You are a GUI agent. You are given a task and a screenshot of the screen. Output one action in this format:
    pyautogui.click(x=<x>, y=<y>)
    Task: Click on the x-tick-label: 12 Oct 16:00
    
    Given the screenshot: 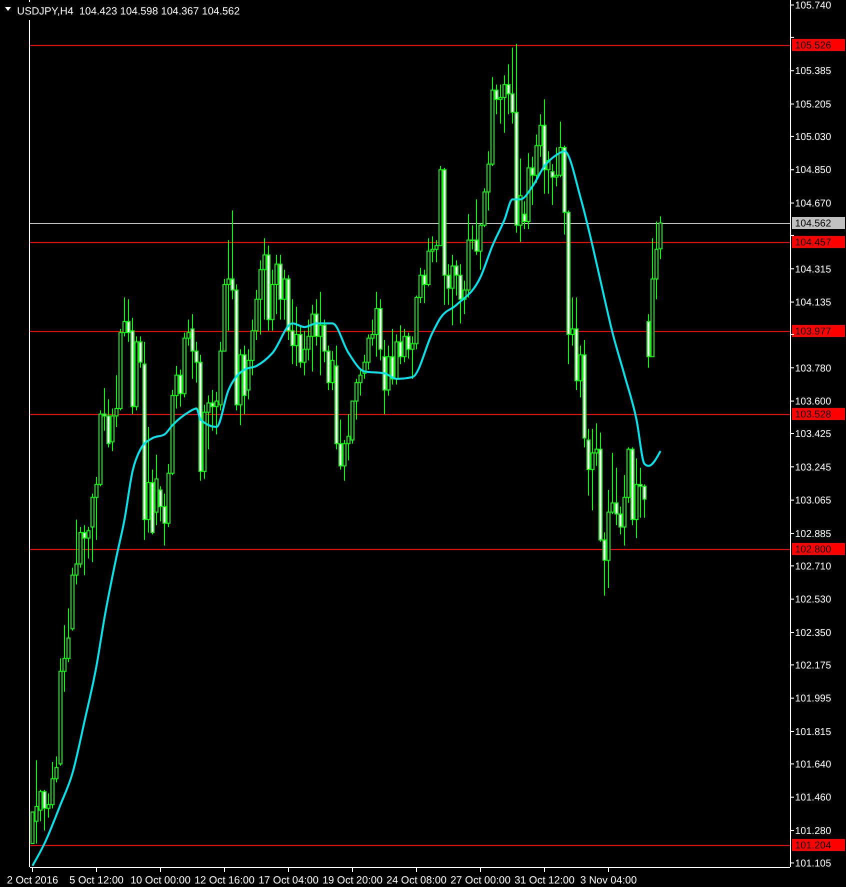 What is the action you would take?
    pyautogui.click(x=224, y=880)
    